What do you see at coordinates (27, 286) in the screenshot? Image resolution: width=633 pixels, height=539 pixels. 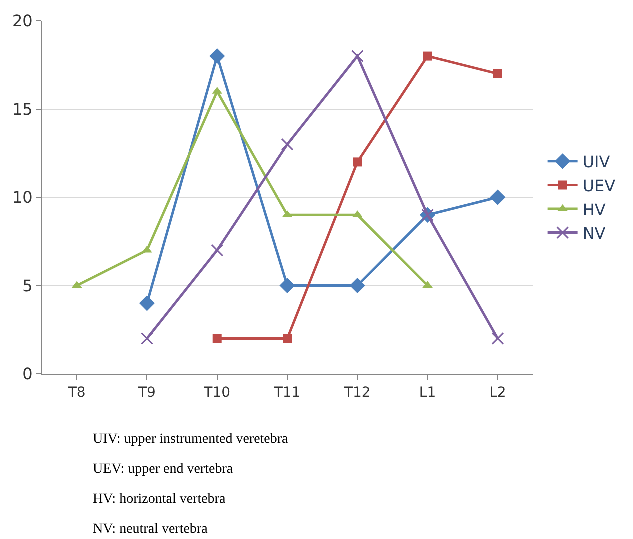 I see `y-tick-label: 5` at bounding box center [27, 286].